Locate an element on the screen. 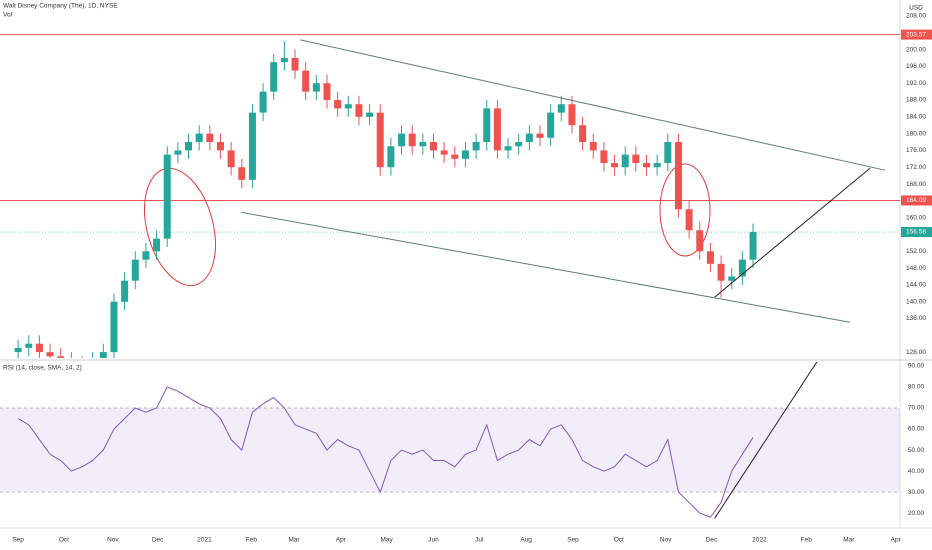 The image size is (932, 550). y-tick-label: 176.00 is located at coordinates (916, 150).